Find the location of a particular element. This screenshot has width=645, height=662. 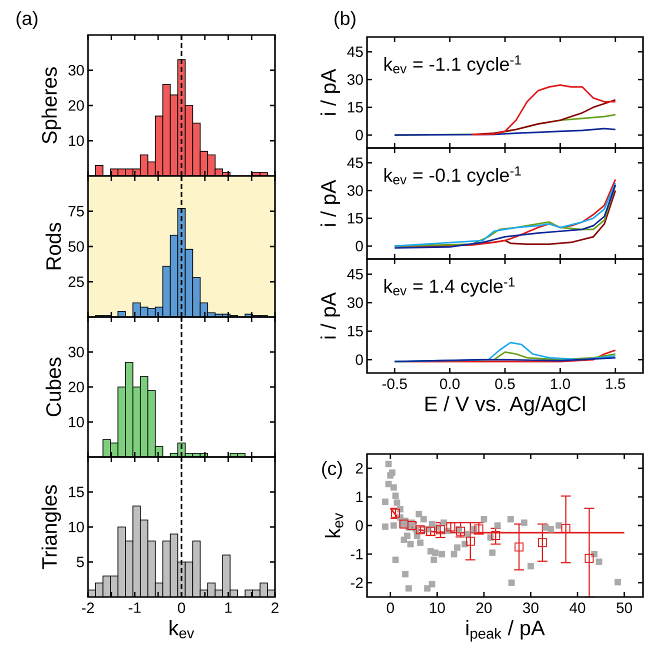

y-tick-label: 1 is located at coordinates (359, 497).